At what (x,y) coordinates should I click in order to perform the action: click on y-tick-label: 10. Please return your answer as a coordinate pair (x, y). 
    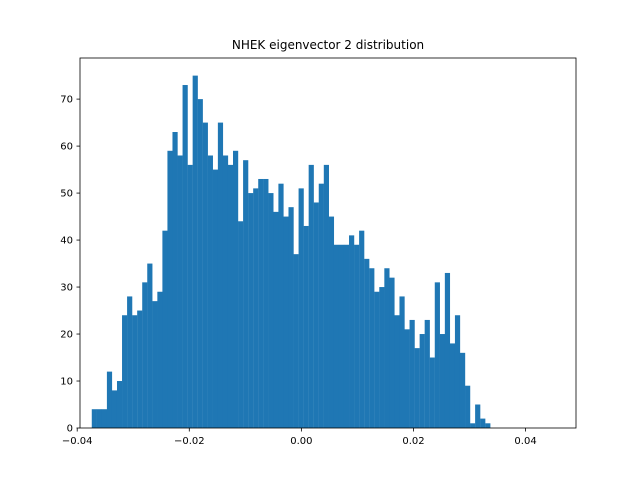
    Looking at the image, I should click on (66, 382).